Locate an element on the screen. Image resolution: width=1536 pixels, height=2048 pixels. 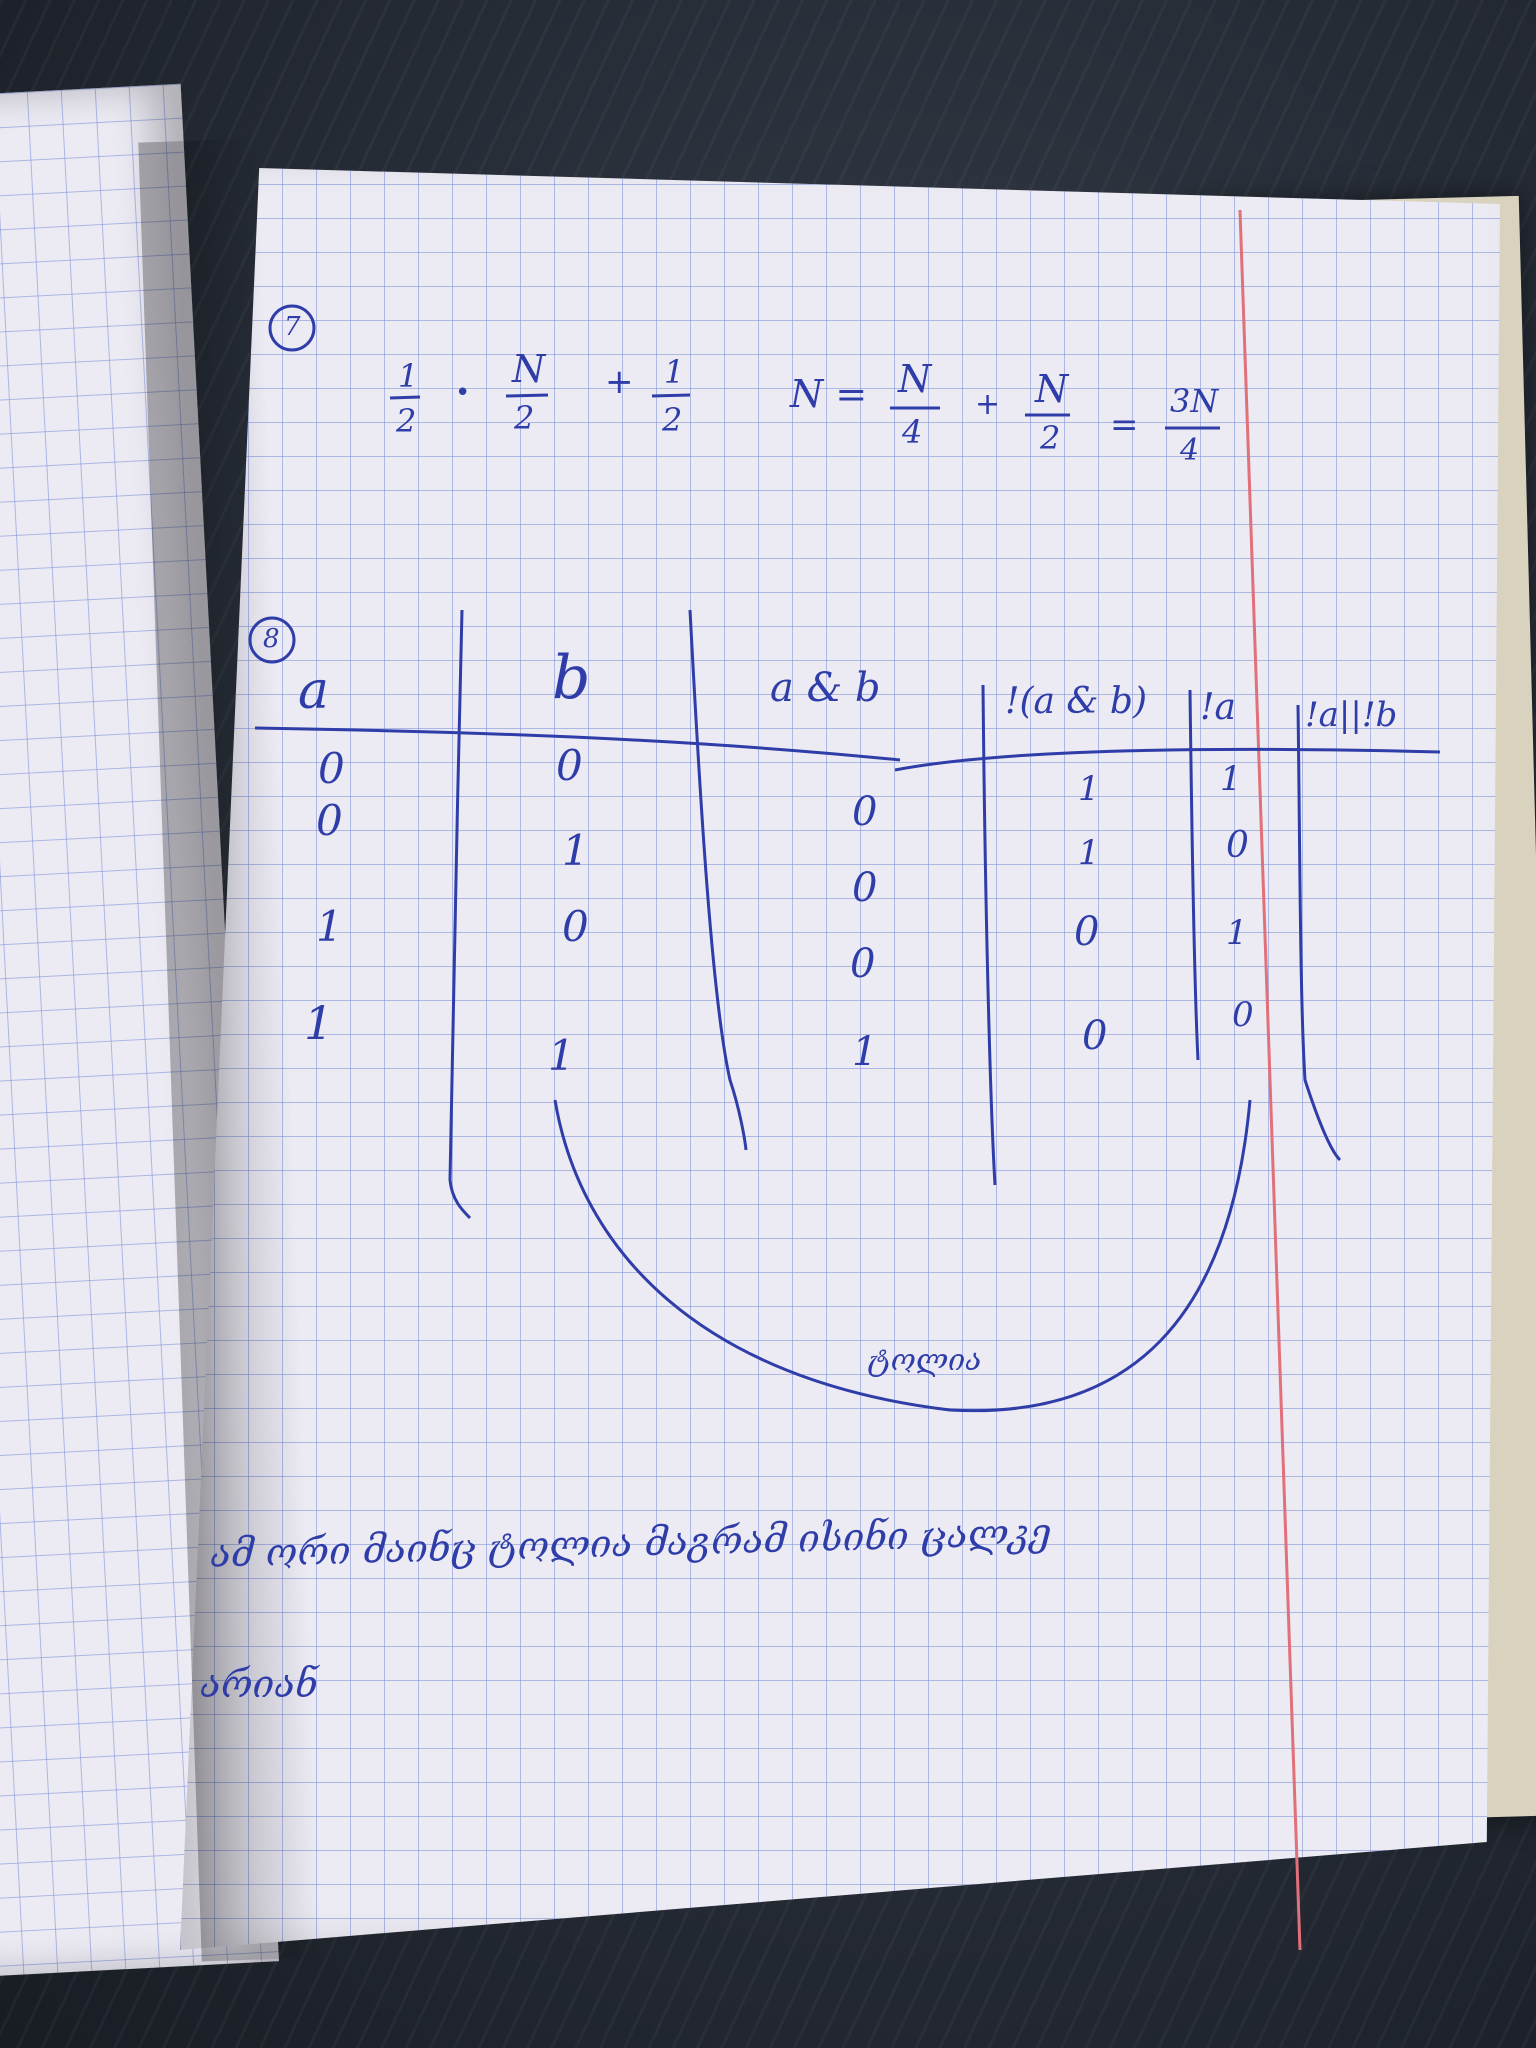
problem-8-circle is located at coordinates (272, 640).